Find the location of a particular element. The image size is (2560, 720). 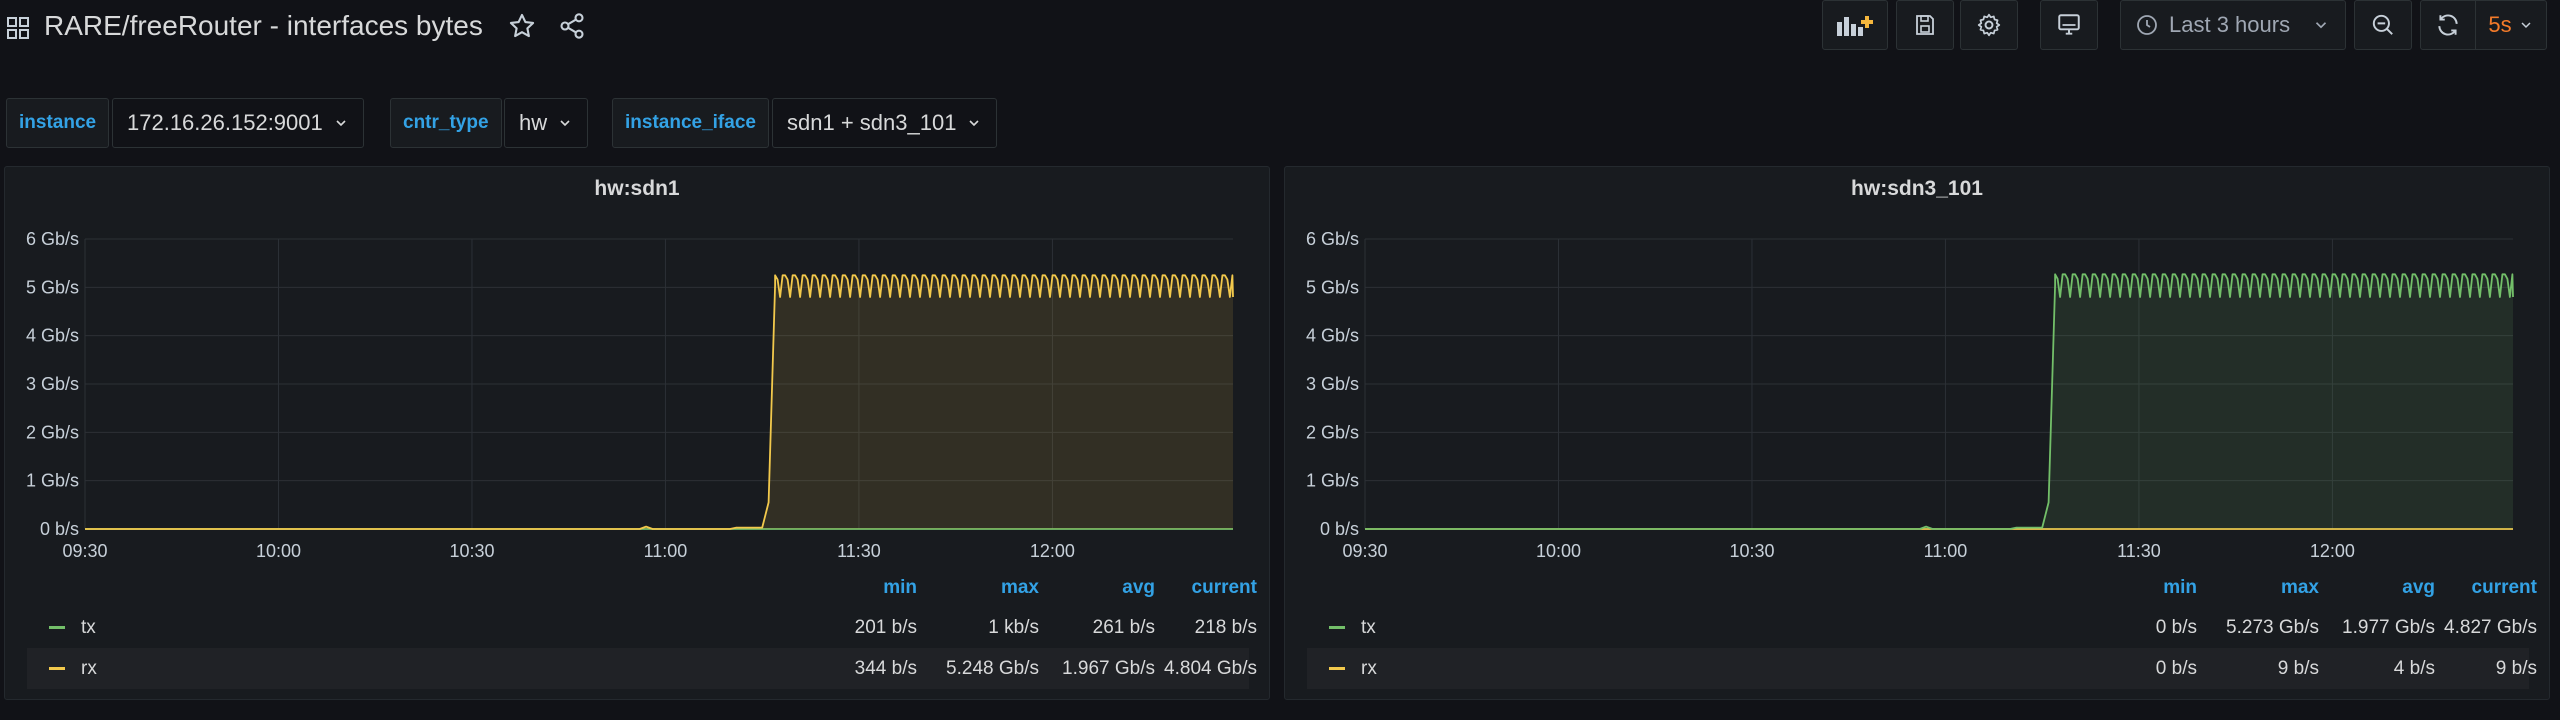

legend-row-tx: tx 201 b/s 1 kb/s 261 b/s 218 b/s is located at coordinates (642, 627).